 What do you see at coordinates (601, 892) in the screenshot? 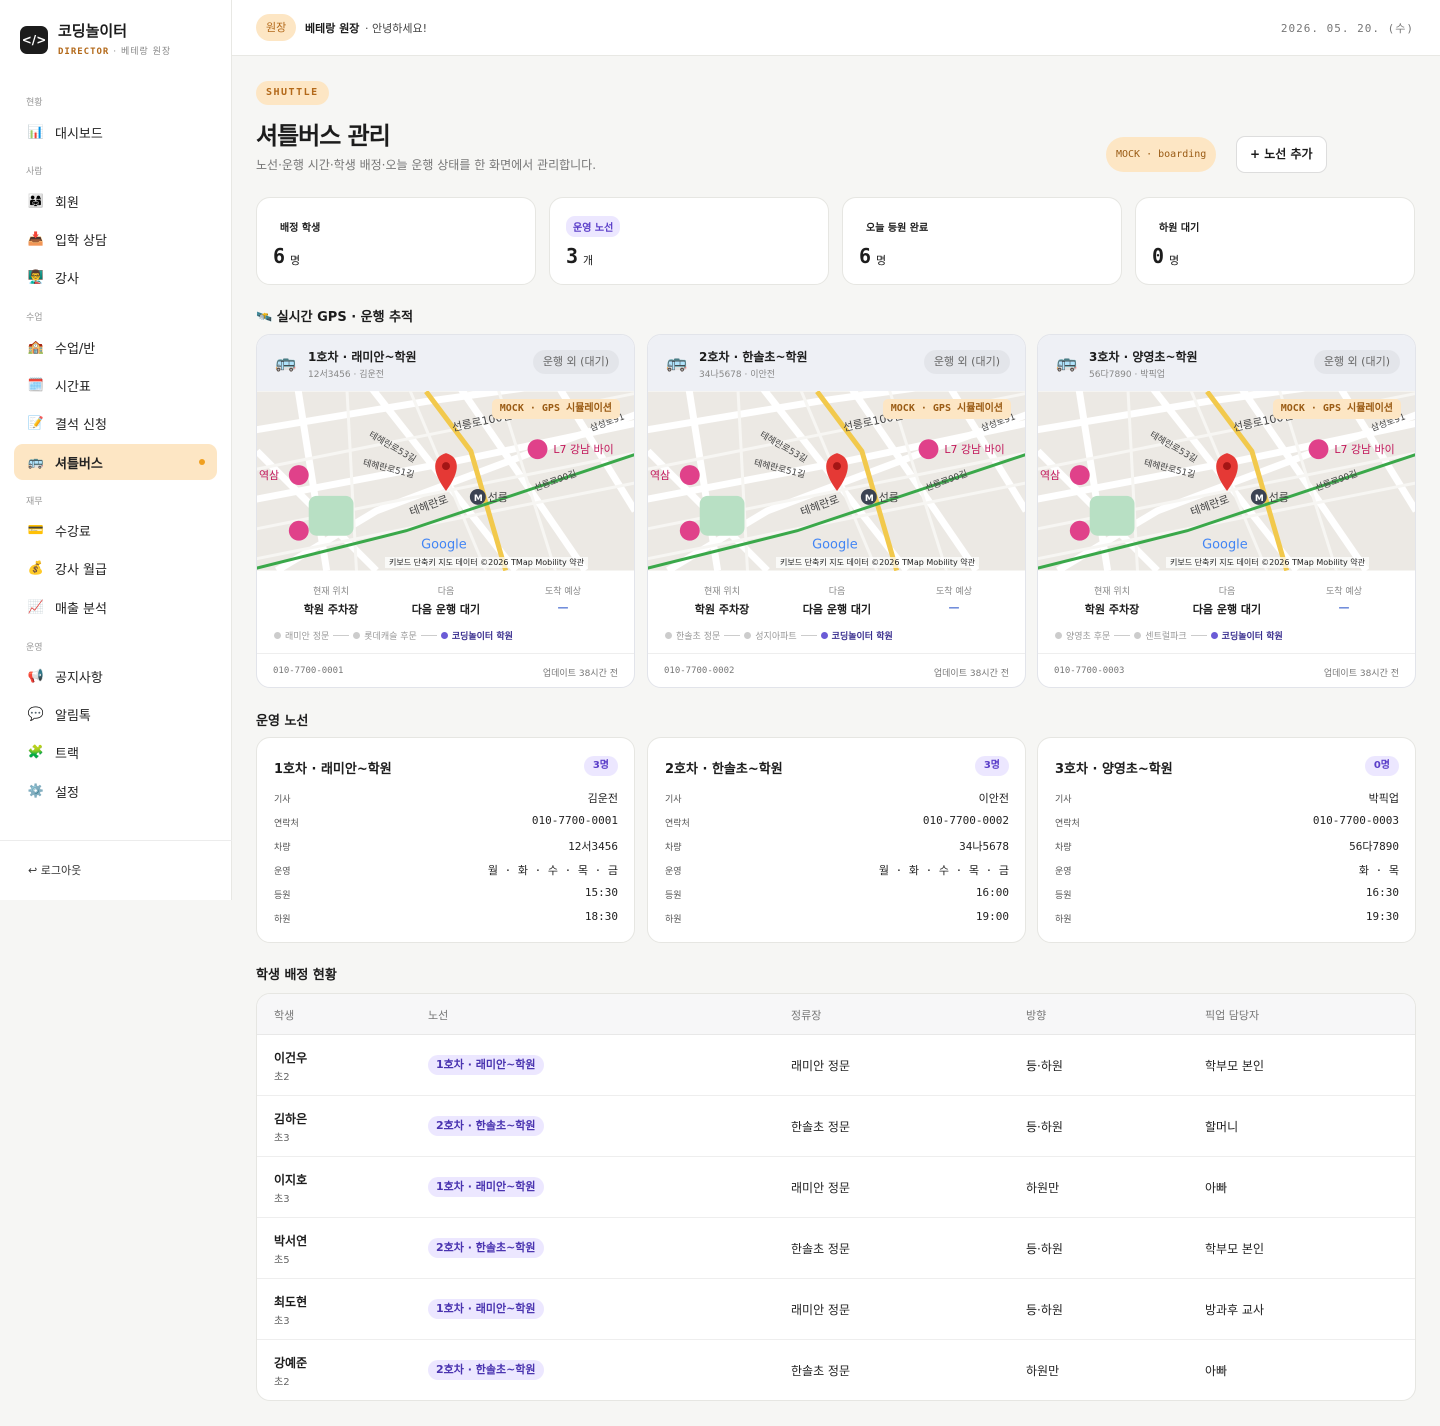
I see `detail-value: 15:30` at bounding box center [601, 892].